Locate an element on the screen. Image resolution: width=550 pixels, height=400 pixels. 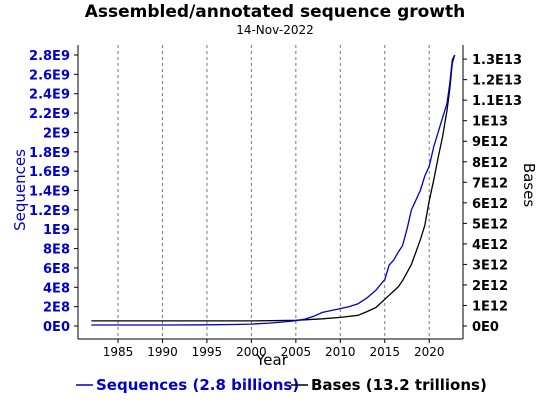
y-right-tick-label-8: 8E12 is located at coordinates (490, 163).